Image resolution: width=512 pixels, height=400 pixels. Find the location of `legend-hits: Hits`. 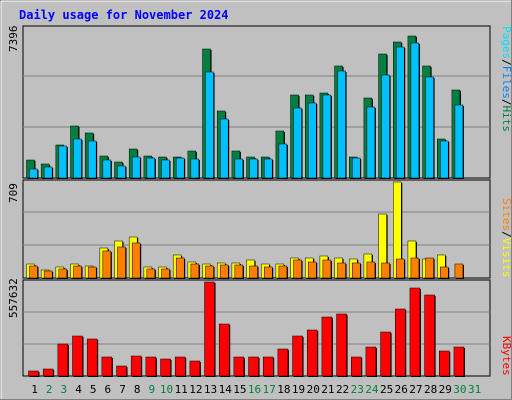

legend-hits: Hits is located at coordinates (506, 119).